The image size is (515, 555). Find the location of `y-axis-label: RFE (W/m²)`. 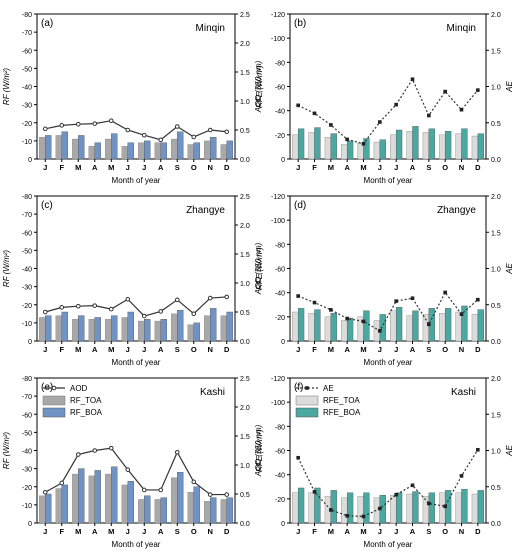

y-axis-label: RFE (W/m²) is located at coordinates (259, 268).